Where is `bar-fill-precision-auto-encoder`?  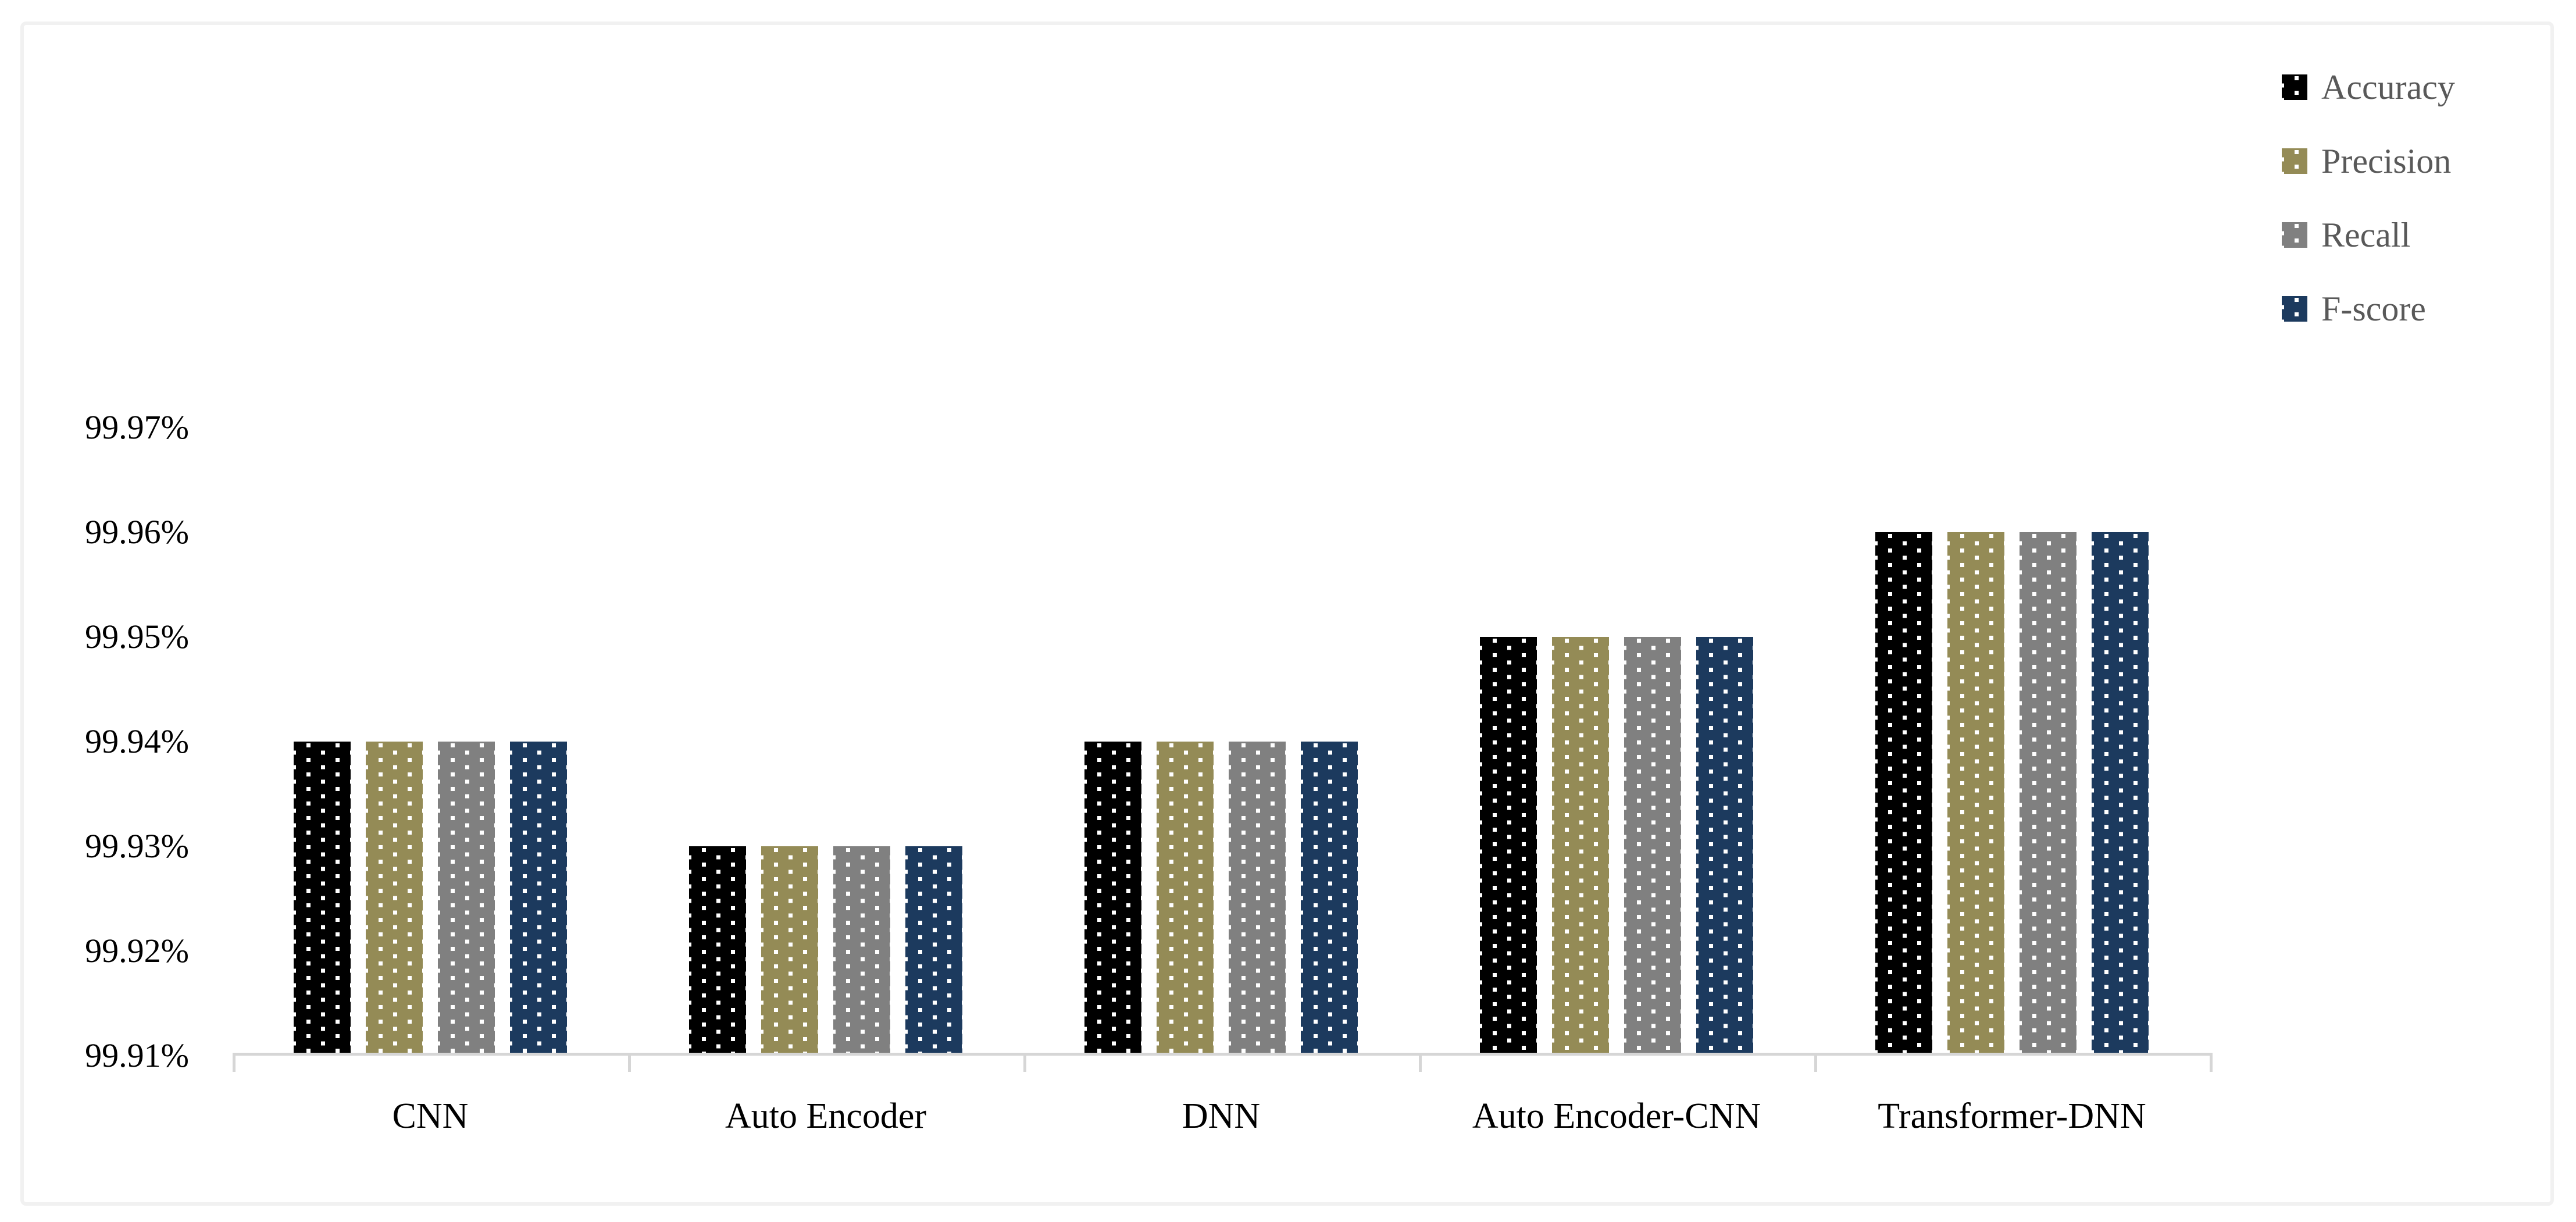
bar-fill-precision-auto-encoder is located at coordinates (789, 951).